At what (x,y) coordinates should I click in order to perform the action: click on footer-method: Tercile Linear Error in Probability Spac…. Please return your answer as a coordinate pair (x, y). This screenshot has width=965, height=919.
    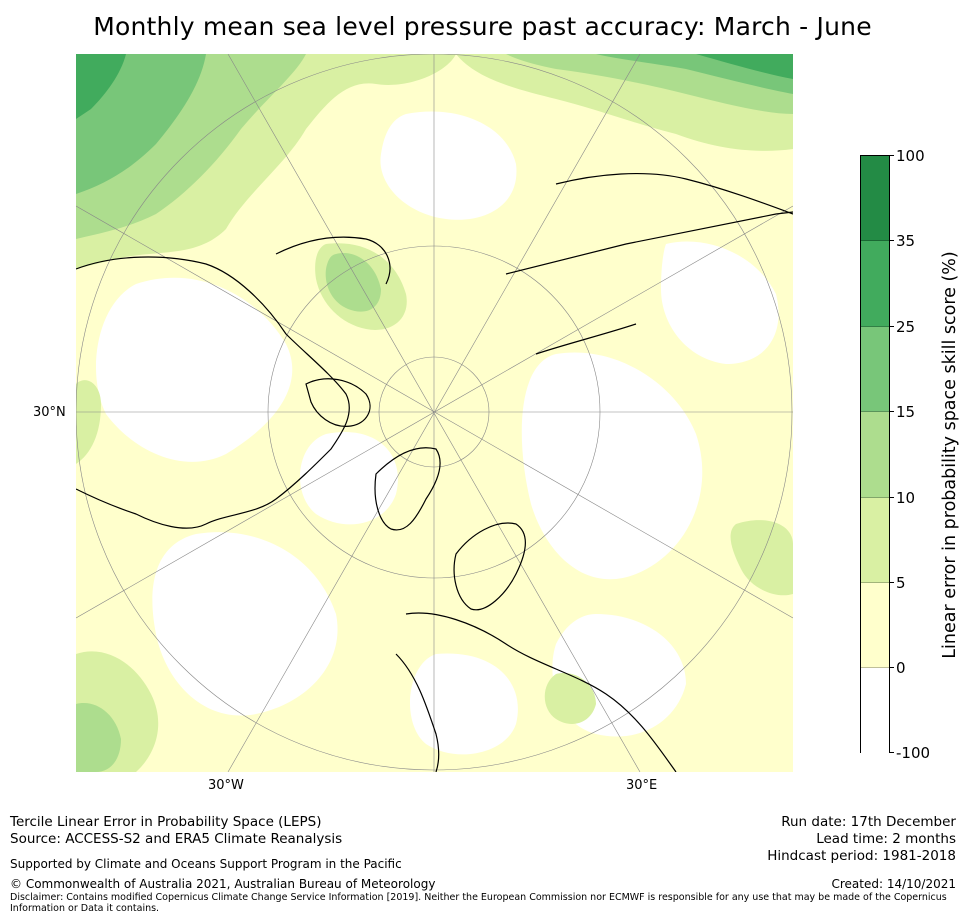
    Looking at the image, I should click on (166, 822).